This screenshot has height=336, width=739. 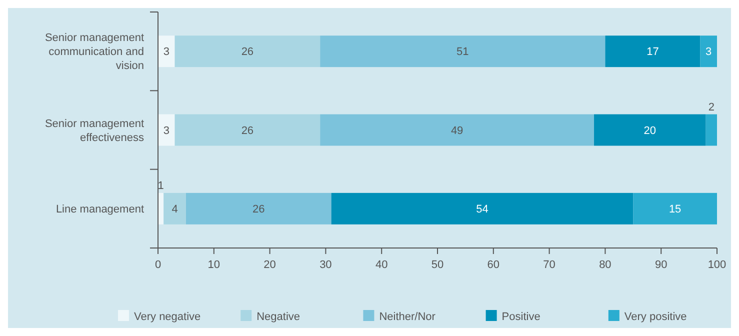 What do you see at coordinates (214, 265) in the screenshot?
I see `x-tick-label: 10` at bounding box center [214, 265].